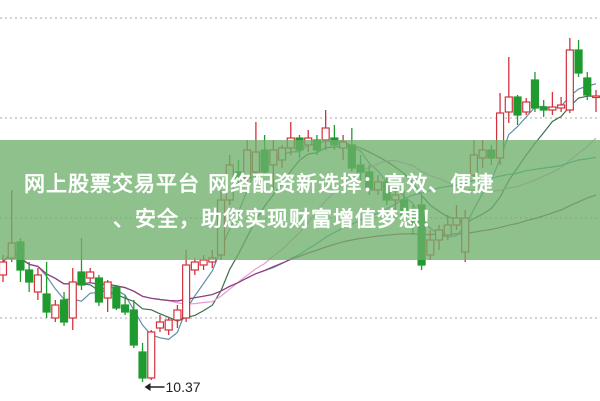  Describe the element at coordinates (147, 387) in the screenshot. I see `annotation-arrow-head` at that location.